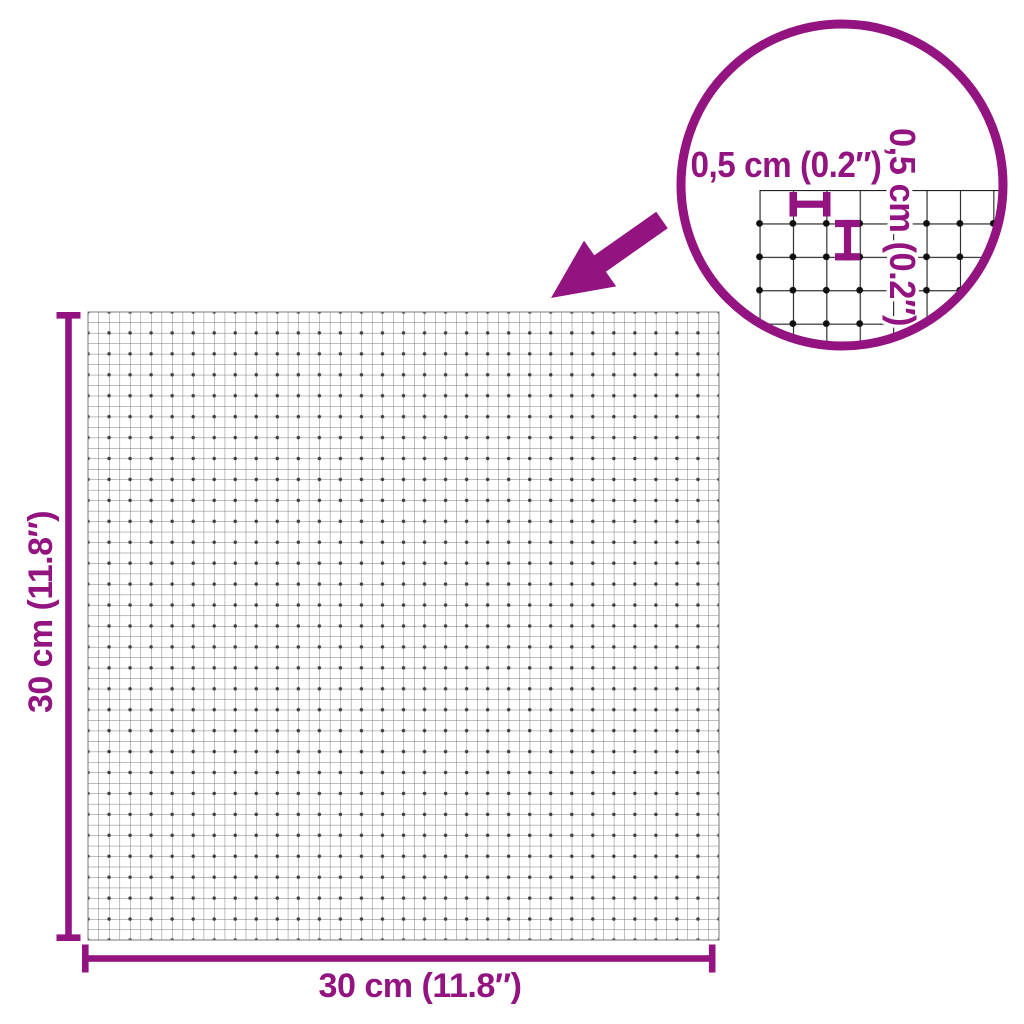 Image resolution: width=1024 pixels, height=1024 pixels. What do you see at coordinates (420, 986) in the screenshot?
I see `width-dimension-label: 30 cm (11.8″)` at bounding box center [420, 986].